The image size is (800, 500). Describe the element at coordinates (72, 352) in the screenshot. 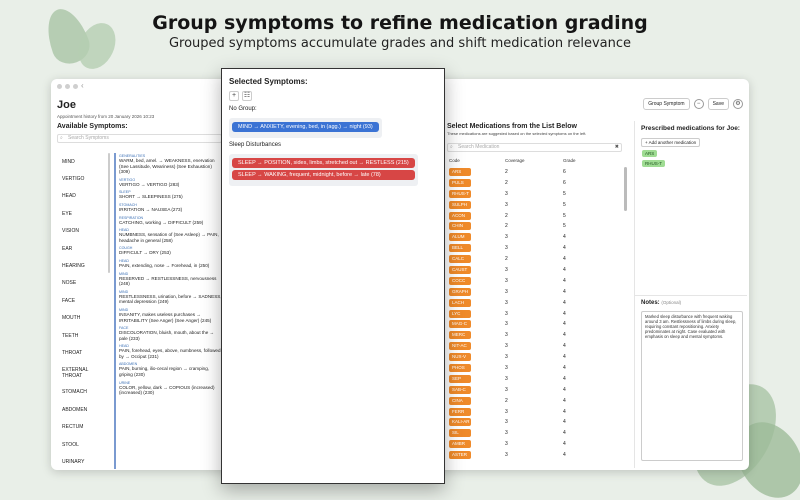

I see `category-item: THROAT` at that location.